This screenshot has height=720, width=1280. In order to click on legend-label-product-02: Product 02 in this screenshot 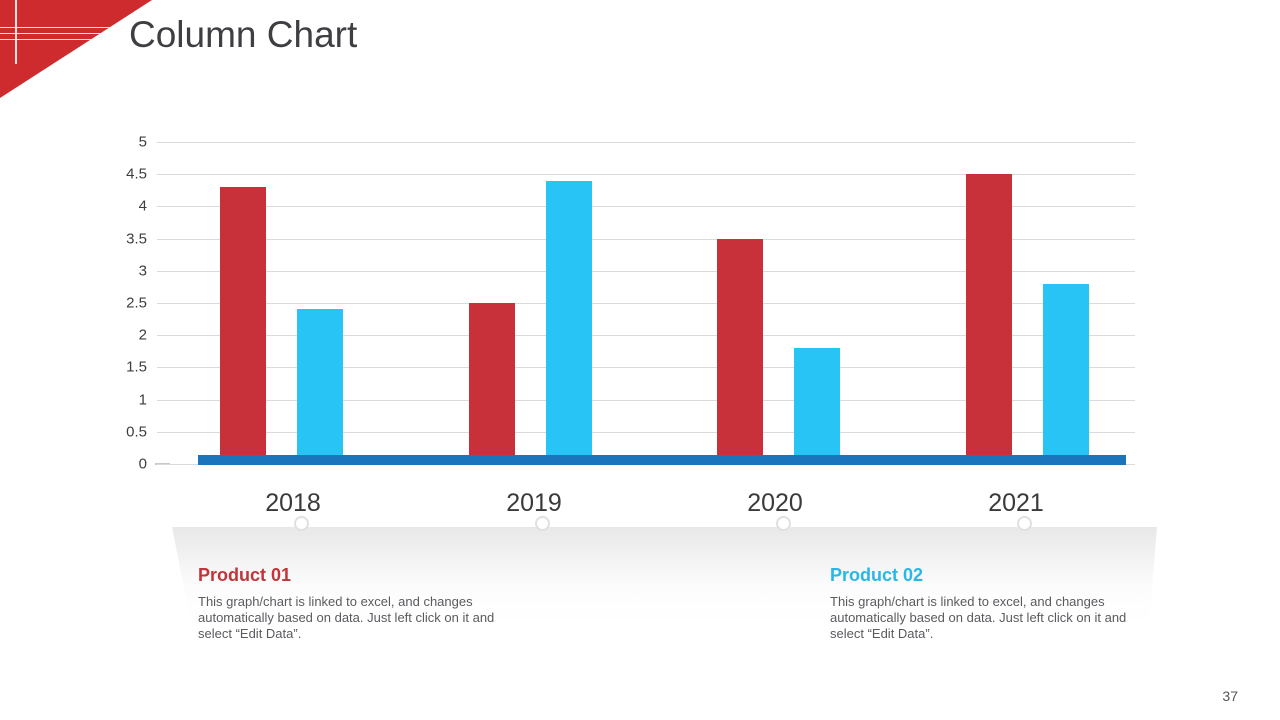, I will do `click(877, 575)`.